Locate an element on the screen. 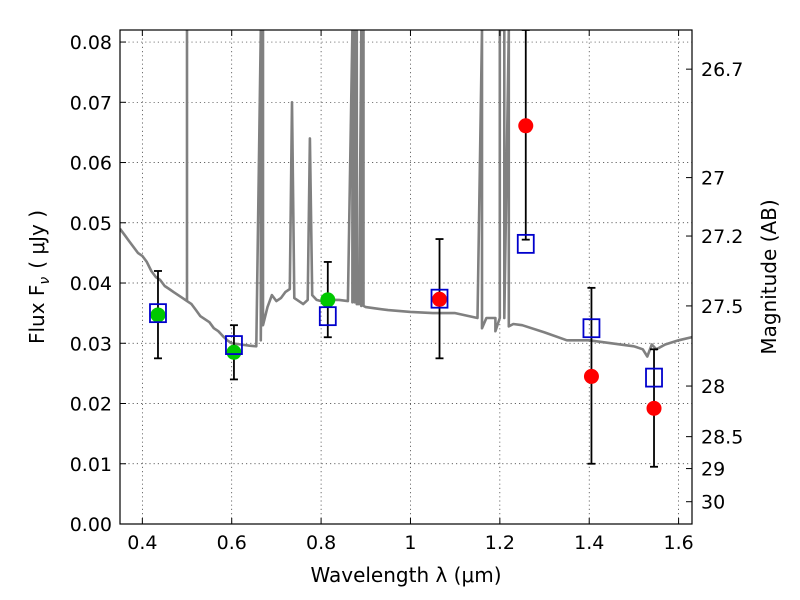 The image size is (800, 600). x-tick-label: 0.6 is located at coordinates (232, 543).